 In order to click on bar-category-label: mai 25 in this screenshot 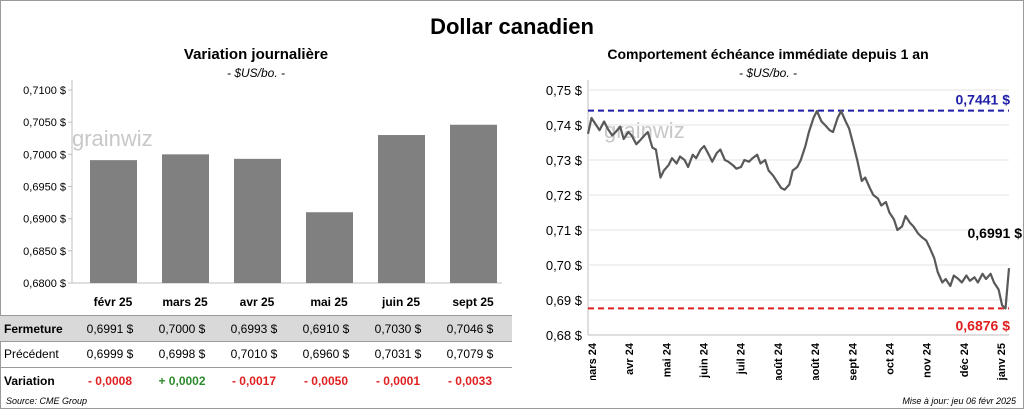, I will do `click(329, 302)`.